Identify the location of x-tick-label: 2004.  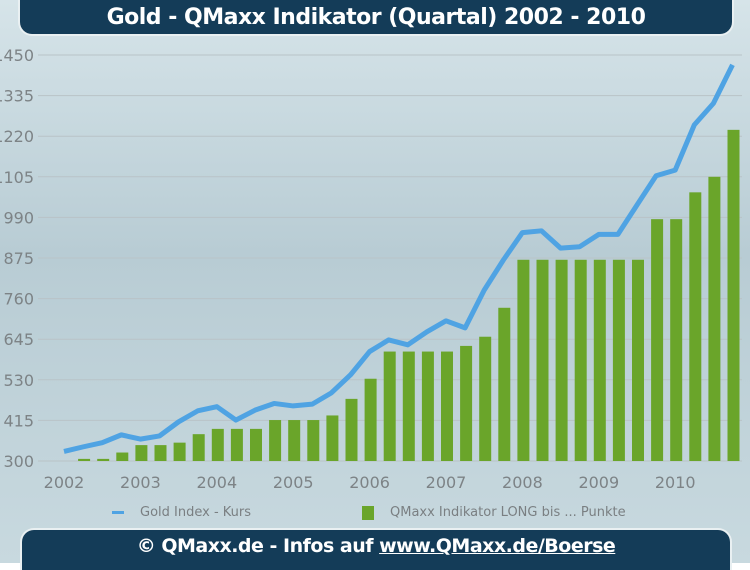
(216, 482).